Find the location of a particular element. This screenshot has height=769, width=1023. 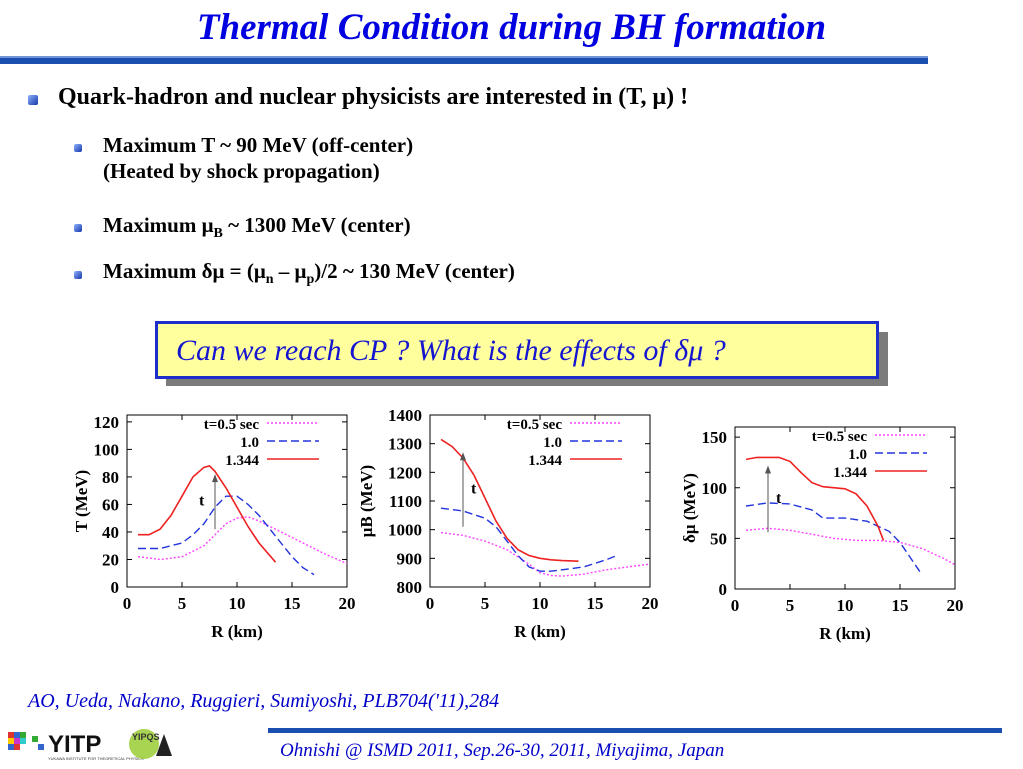

slide-title: Thermal Condition during BH formation is located at coordinates (511, 27).